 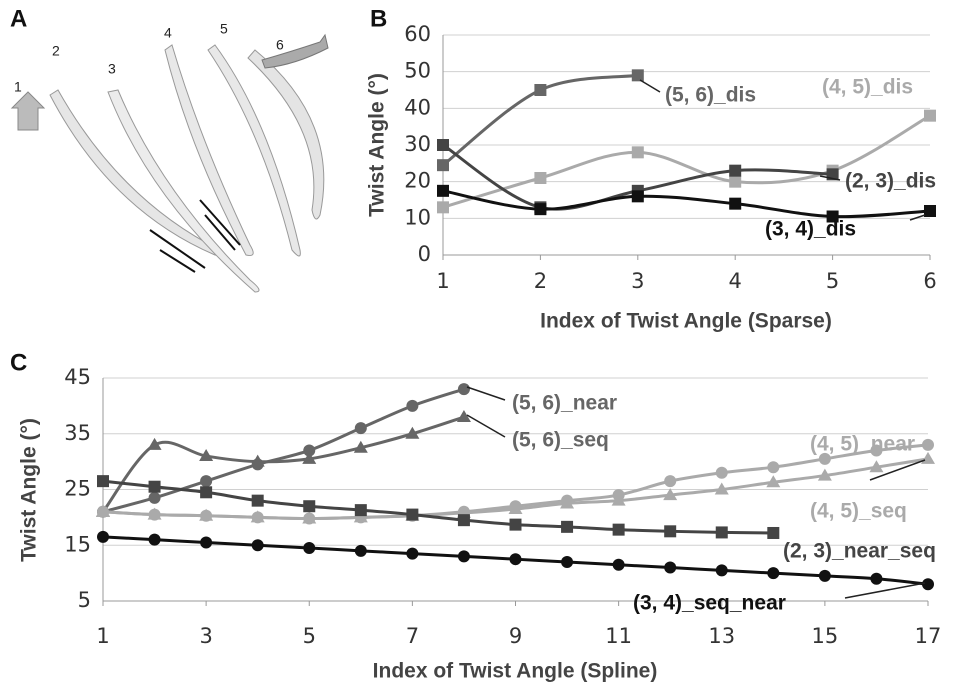 What do you see at coordinates (890, 181) in the screenshot?
I see `series-label: (2, 3)_dis` at bounding box center [890, 181].